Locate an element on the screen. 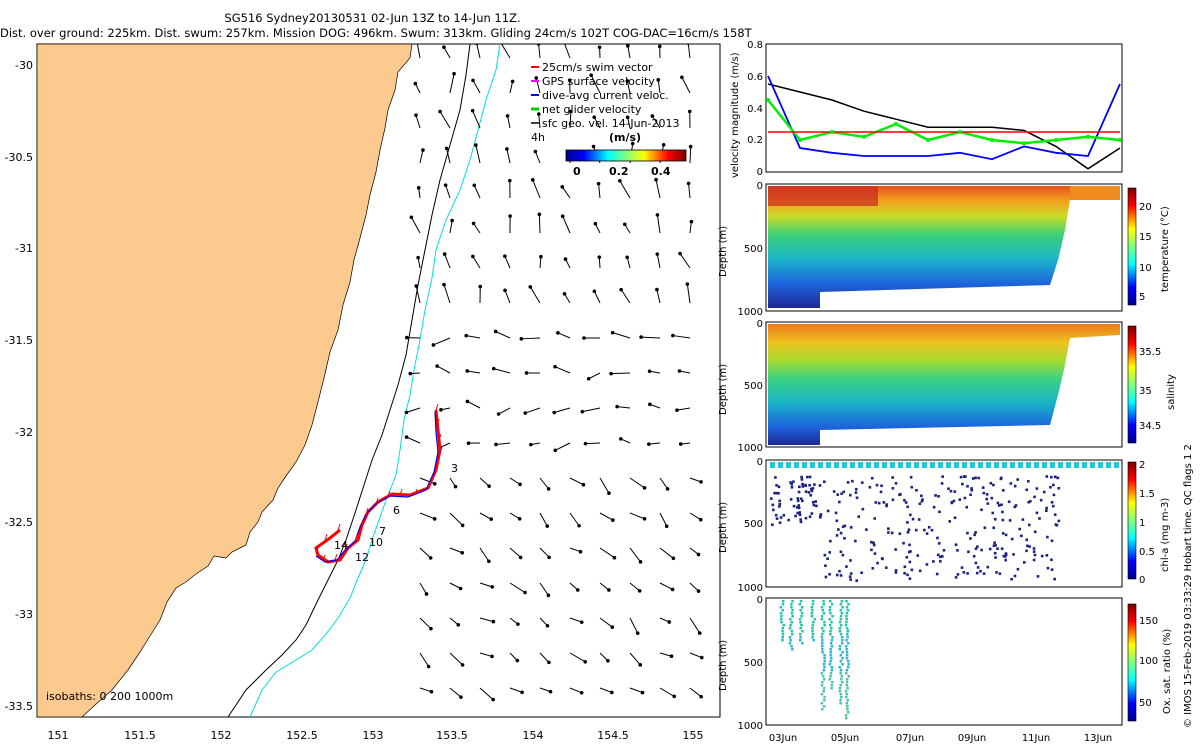  velocity-frame is located at coordinates (944, 108).